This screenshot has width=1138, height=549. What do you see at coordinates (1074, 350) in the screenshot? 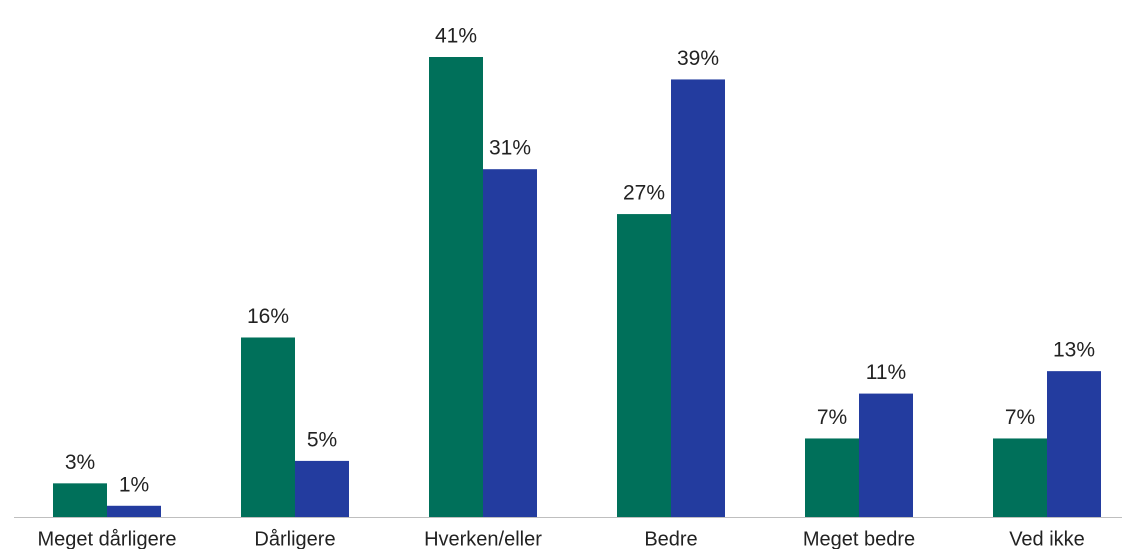
I see `value-label: 13%` at bounding box center [1074, 350].